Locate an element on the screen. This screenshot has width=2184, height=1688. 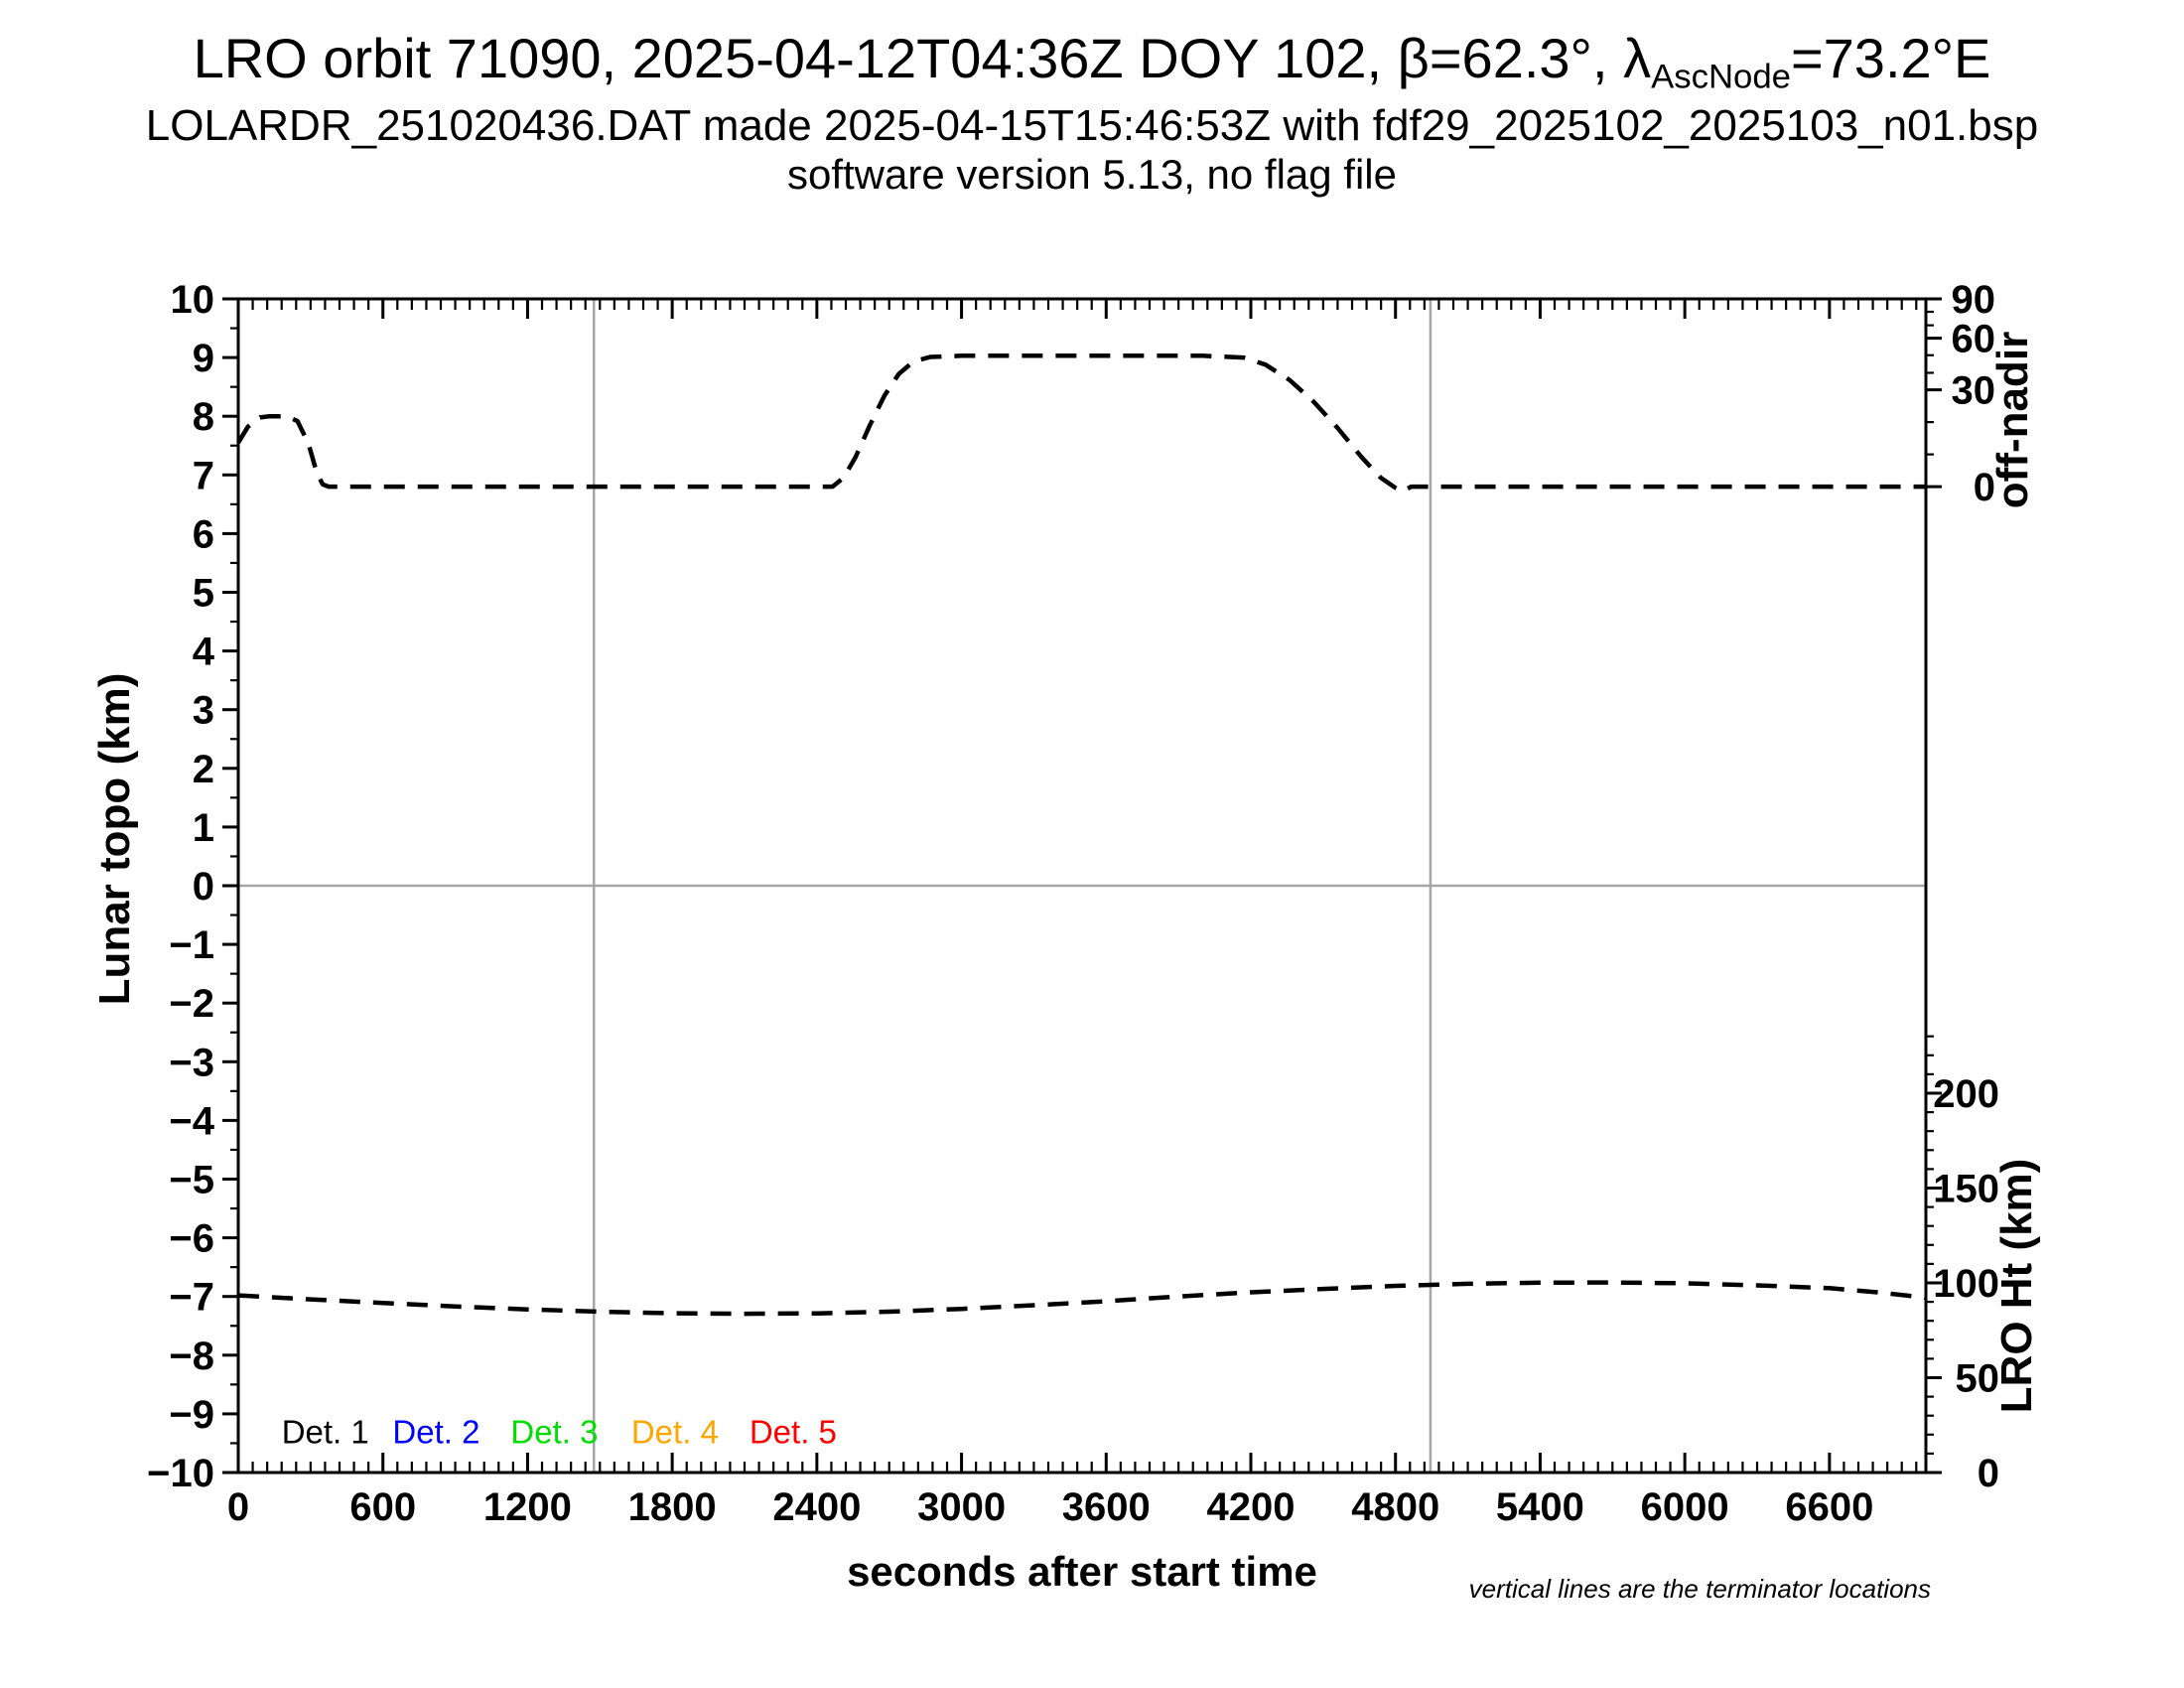
off-nadir-tick-label: 0 is located at coordinates (1984, 487).